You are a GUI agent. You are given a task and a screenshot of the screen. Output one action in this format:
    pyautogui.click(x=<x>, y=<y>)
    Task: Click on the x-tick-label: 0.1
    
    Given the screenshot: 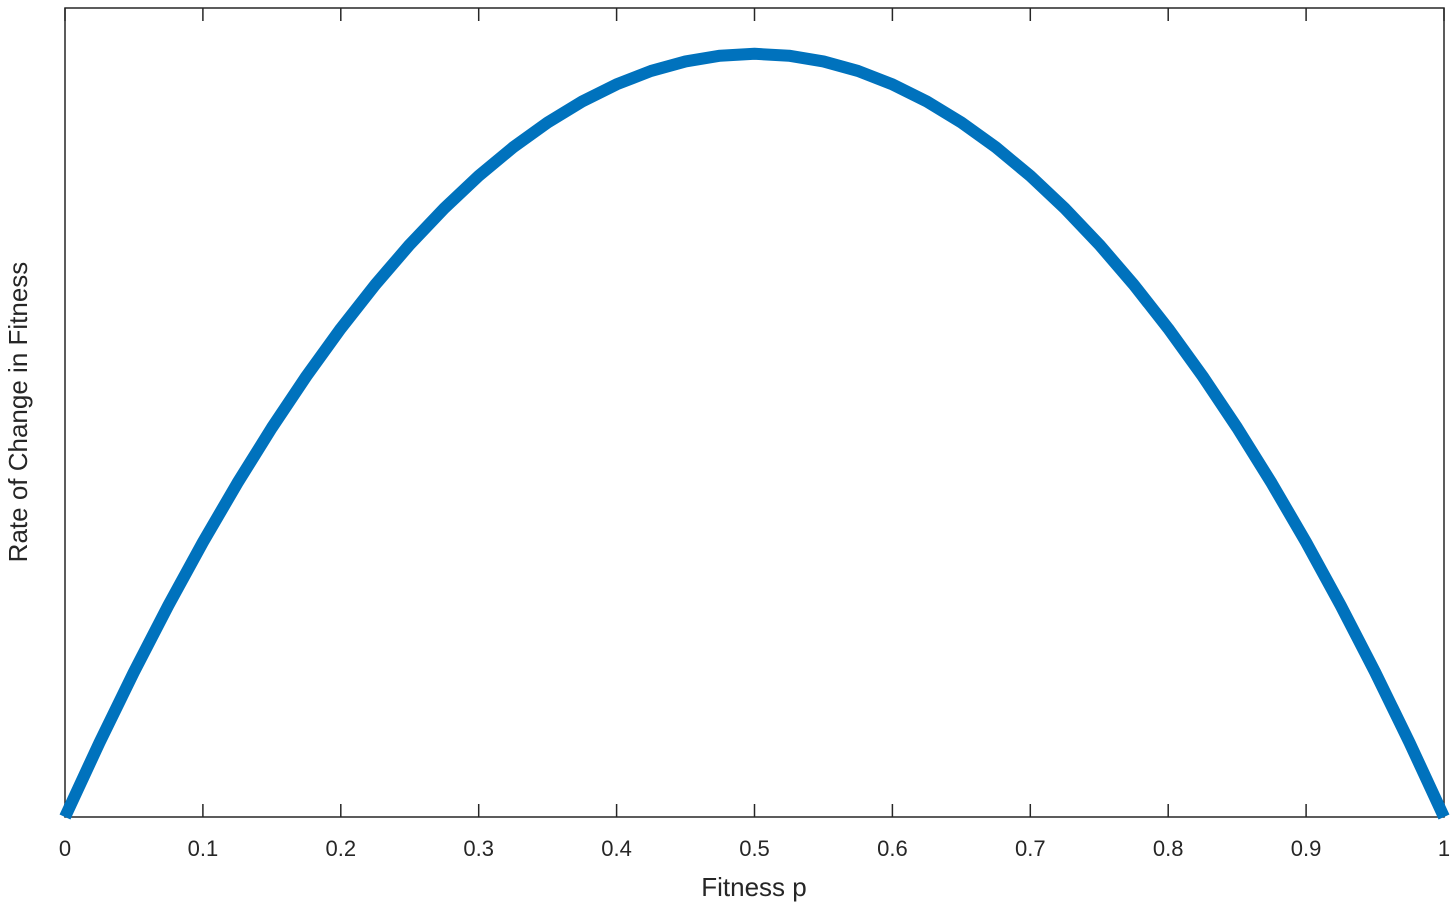 What is the action you would take?
    pyautogui.click(x=203, y=848)
    